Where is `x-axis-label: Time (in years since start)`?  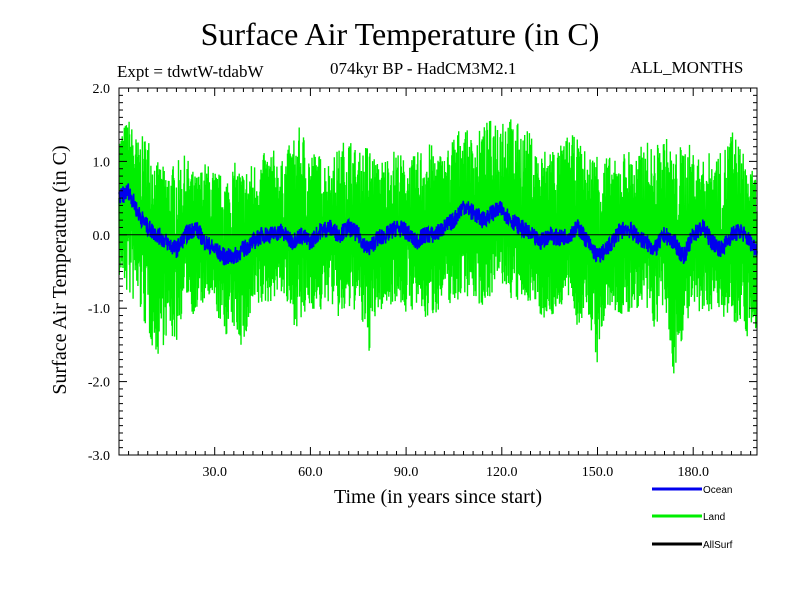
x-axis-label: Time (in years since start) is located at coordinates (438, 497).